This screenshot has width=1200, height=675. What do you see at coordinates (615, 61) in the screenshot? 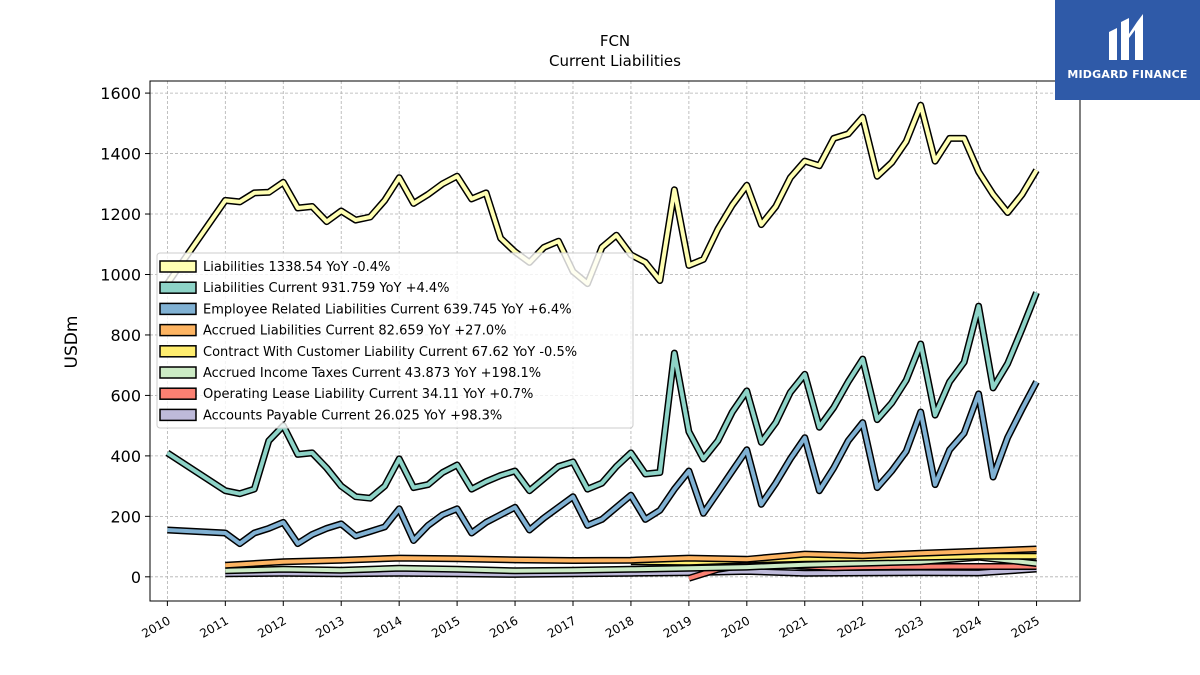
I see `chart-subtitle: Current Liabilities` at bounding box center [615, 61].